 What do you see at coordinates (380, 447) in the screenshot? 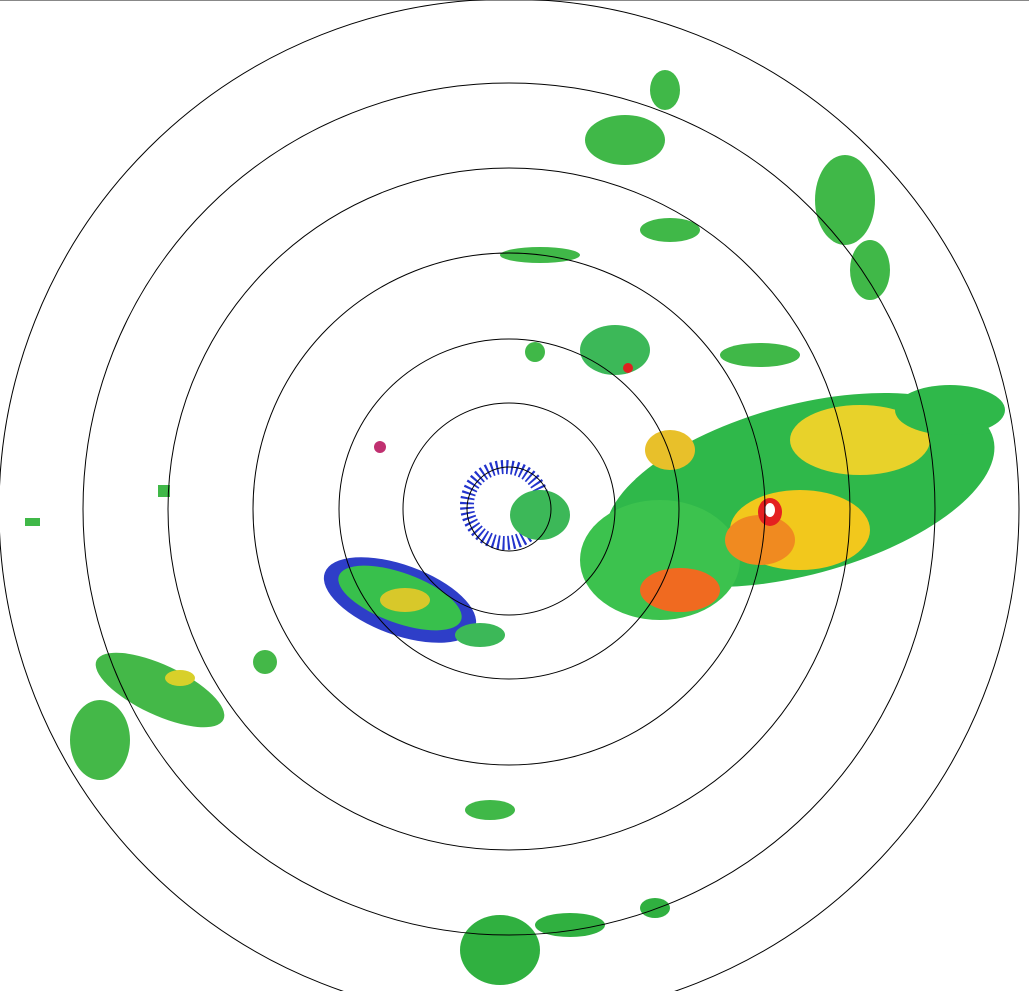
I see `echo-magenta` at bounding box center [380, 447].